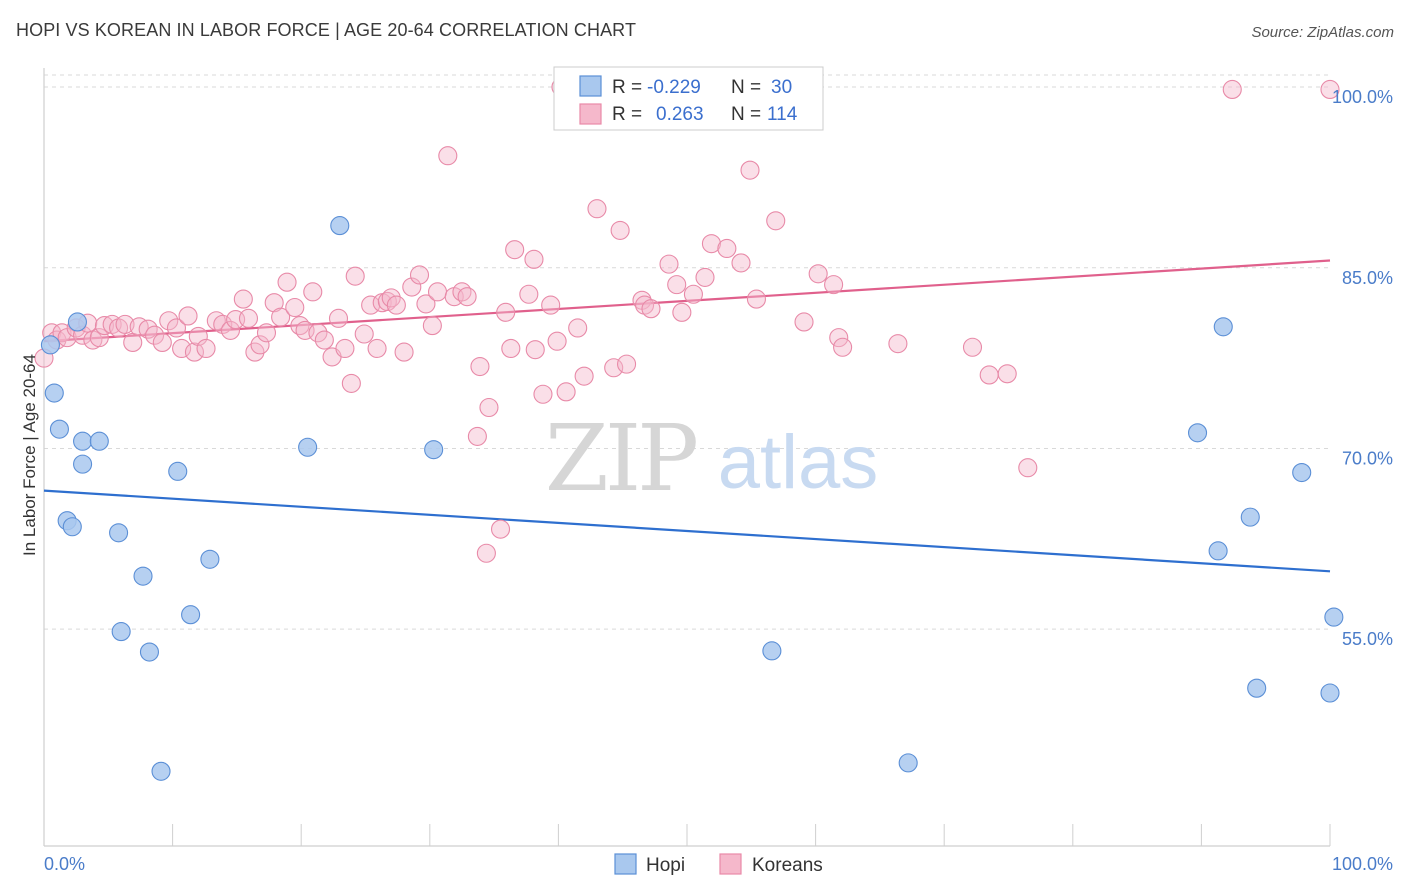  What do you see at coordinates (781, 87) in the screenshot?
I see `hopi-n-value: 30` at bounding box center [781, 87].